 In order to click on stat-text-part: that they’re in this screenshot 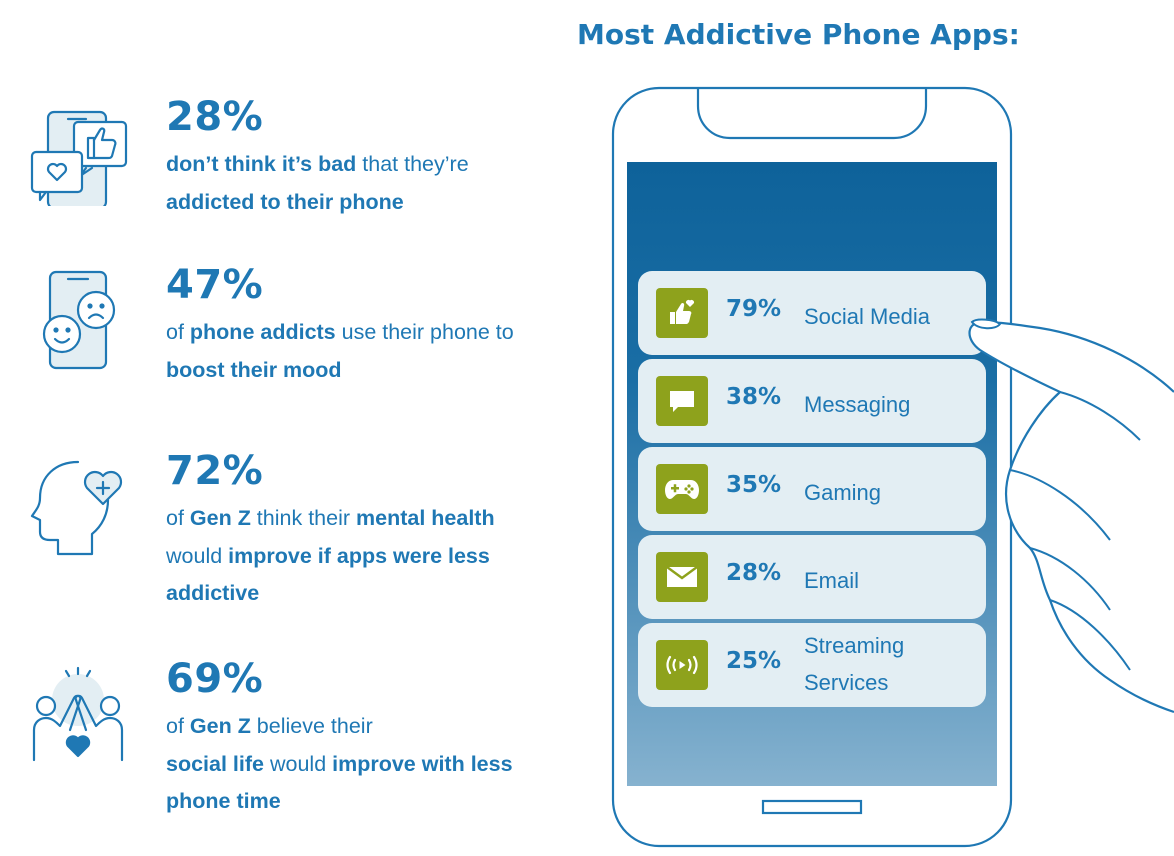, I will do `click(412, 164)`.